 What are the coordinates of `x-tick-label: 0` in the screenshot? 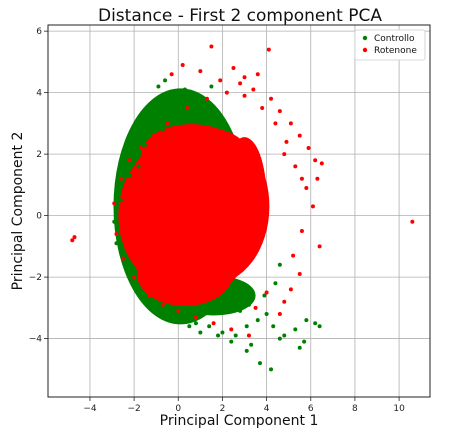 It's located at (178, 409).